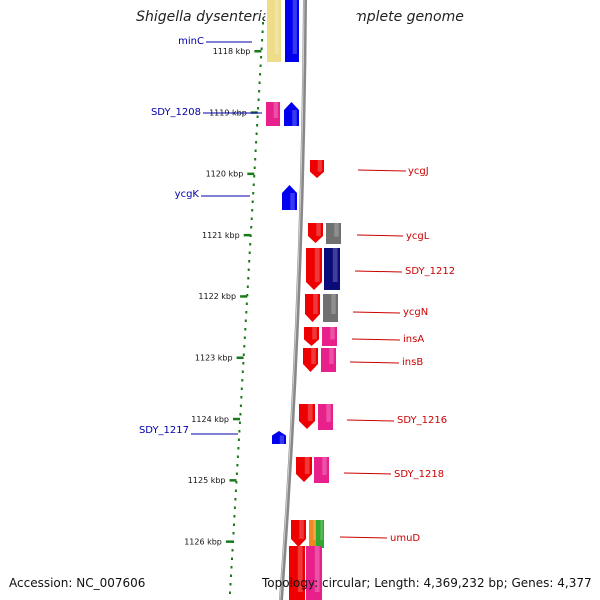 The height and width of the screenshot is (600, 600). I want to click on gene-green-umuD, so click(320, 534).